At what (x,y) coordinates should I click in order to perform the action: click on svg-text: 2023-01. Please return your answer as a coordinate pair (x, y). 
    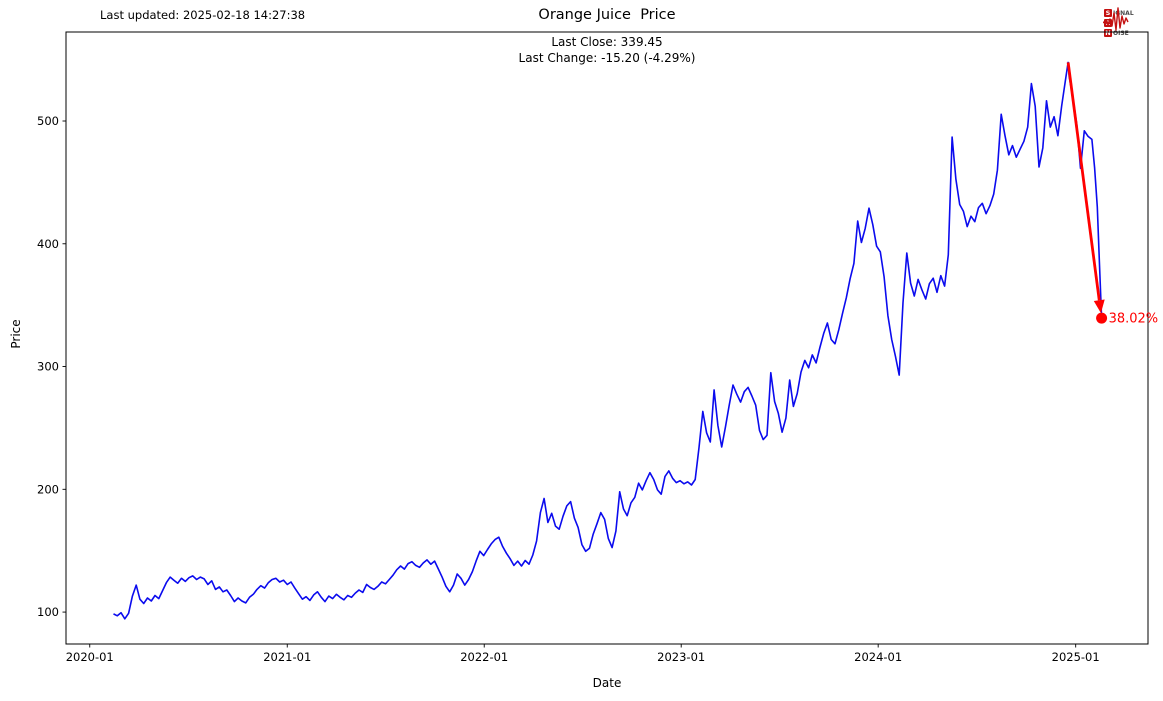
    Looking at the image, I should click on (681, 657).